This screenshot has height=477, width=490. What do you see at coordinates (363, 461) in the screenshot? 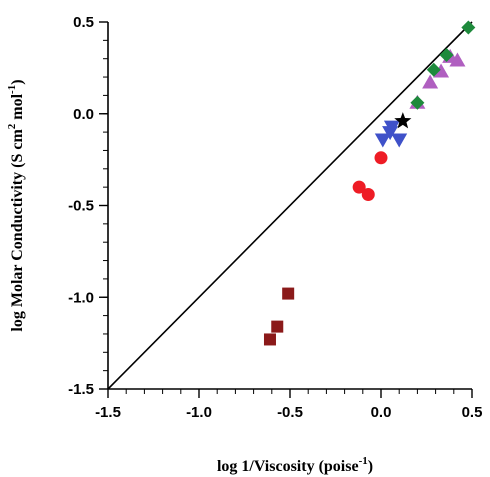
I see `x-axis-label-sup: -1` at bounding box center [363, 461].